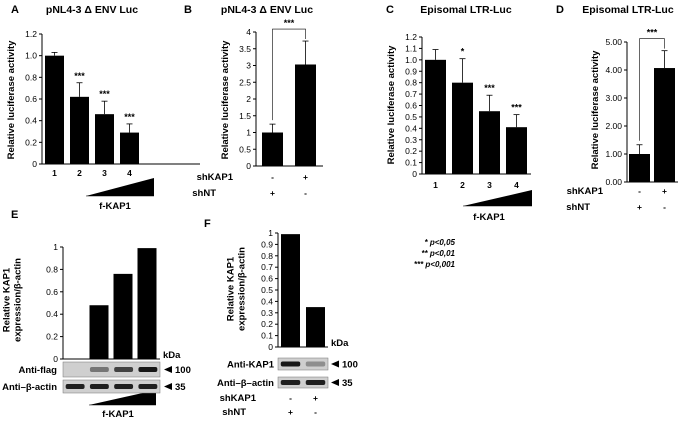 The image size is (685, 421). I want to click on significance-legend-item: ** p<0,01, so click(438, 253).